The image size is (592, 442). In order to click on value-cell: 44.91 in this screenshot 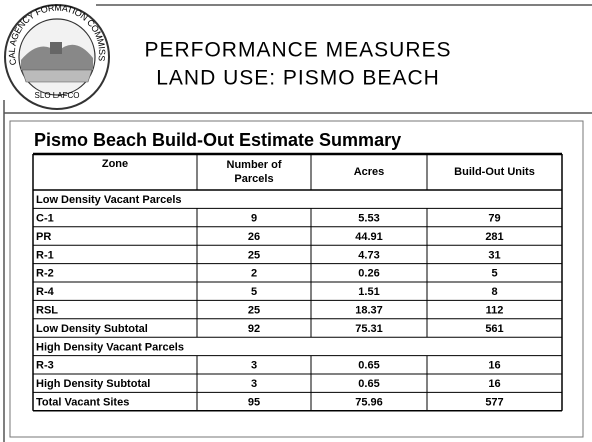, I will do `click(369, 237)`.